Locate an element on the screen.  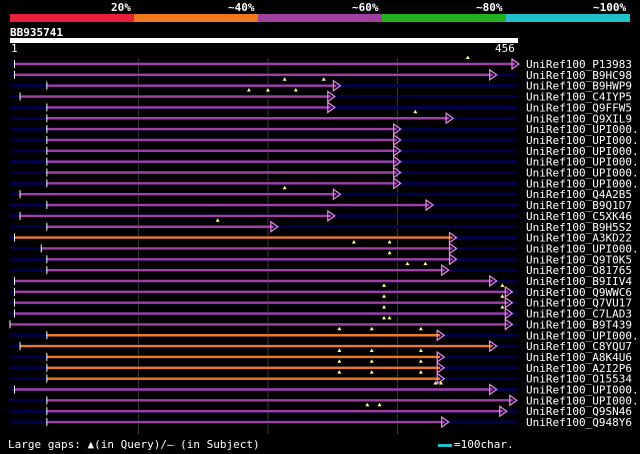
scale-label: 20% is located at coordinates (121, 7).